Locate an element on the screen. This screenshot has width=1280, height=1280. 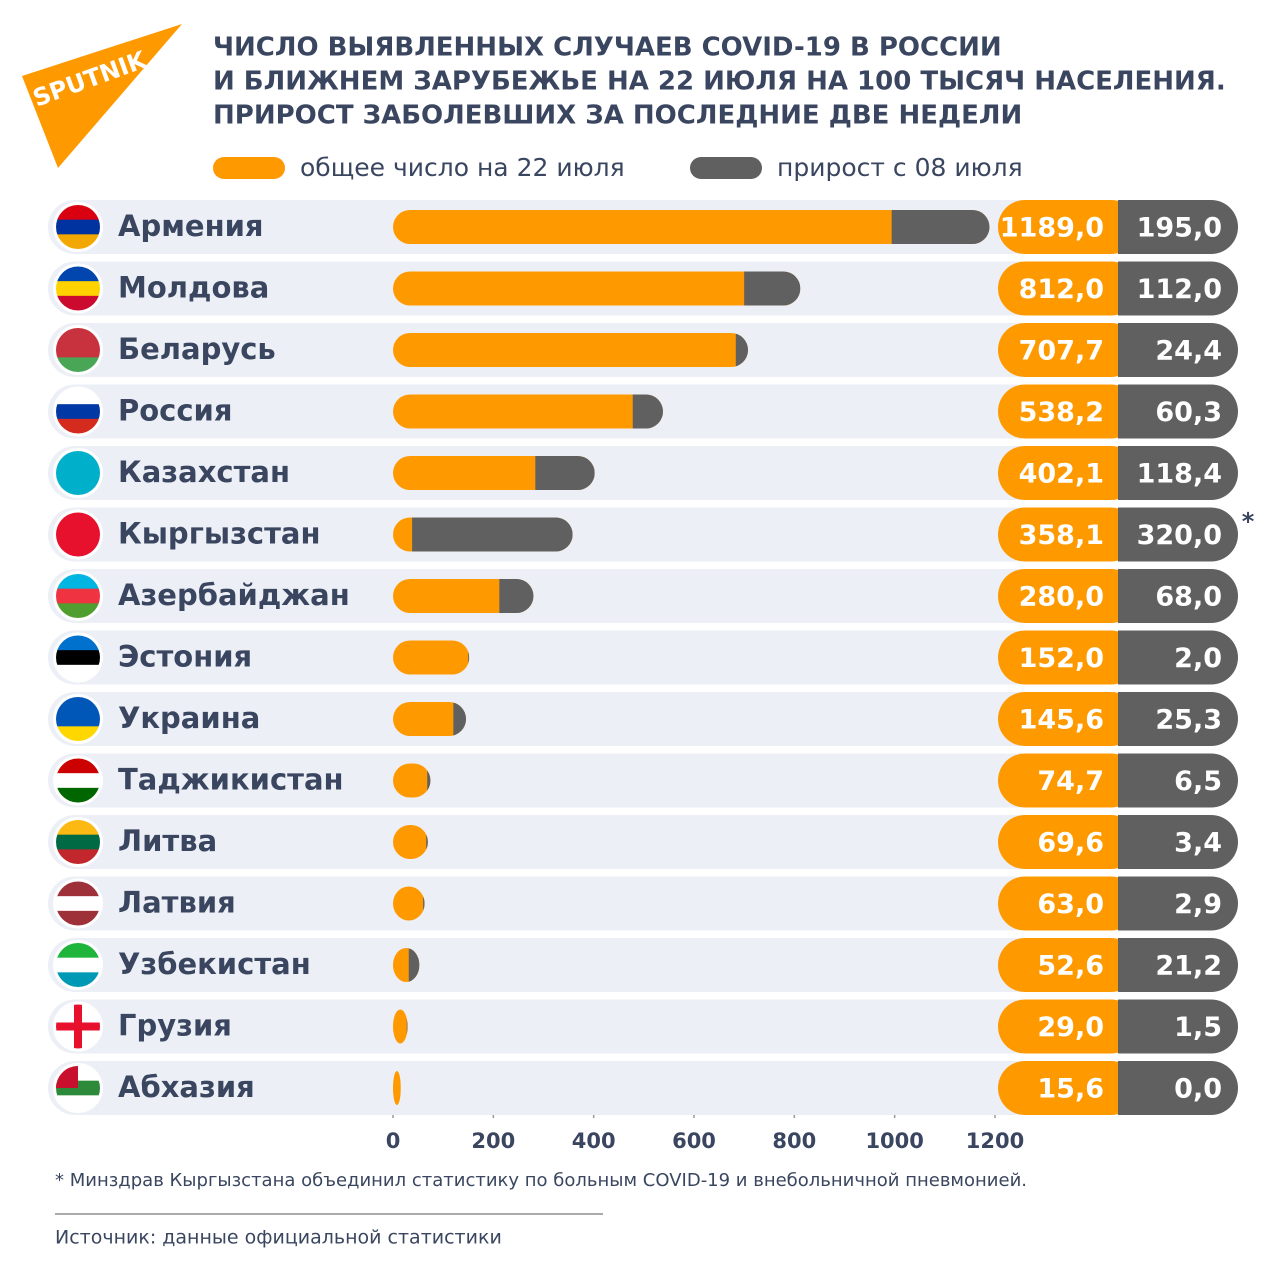
category-label: Кыргызстан is located at coordinates (219, 534).